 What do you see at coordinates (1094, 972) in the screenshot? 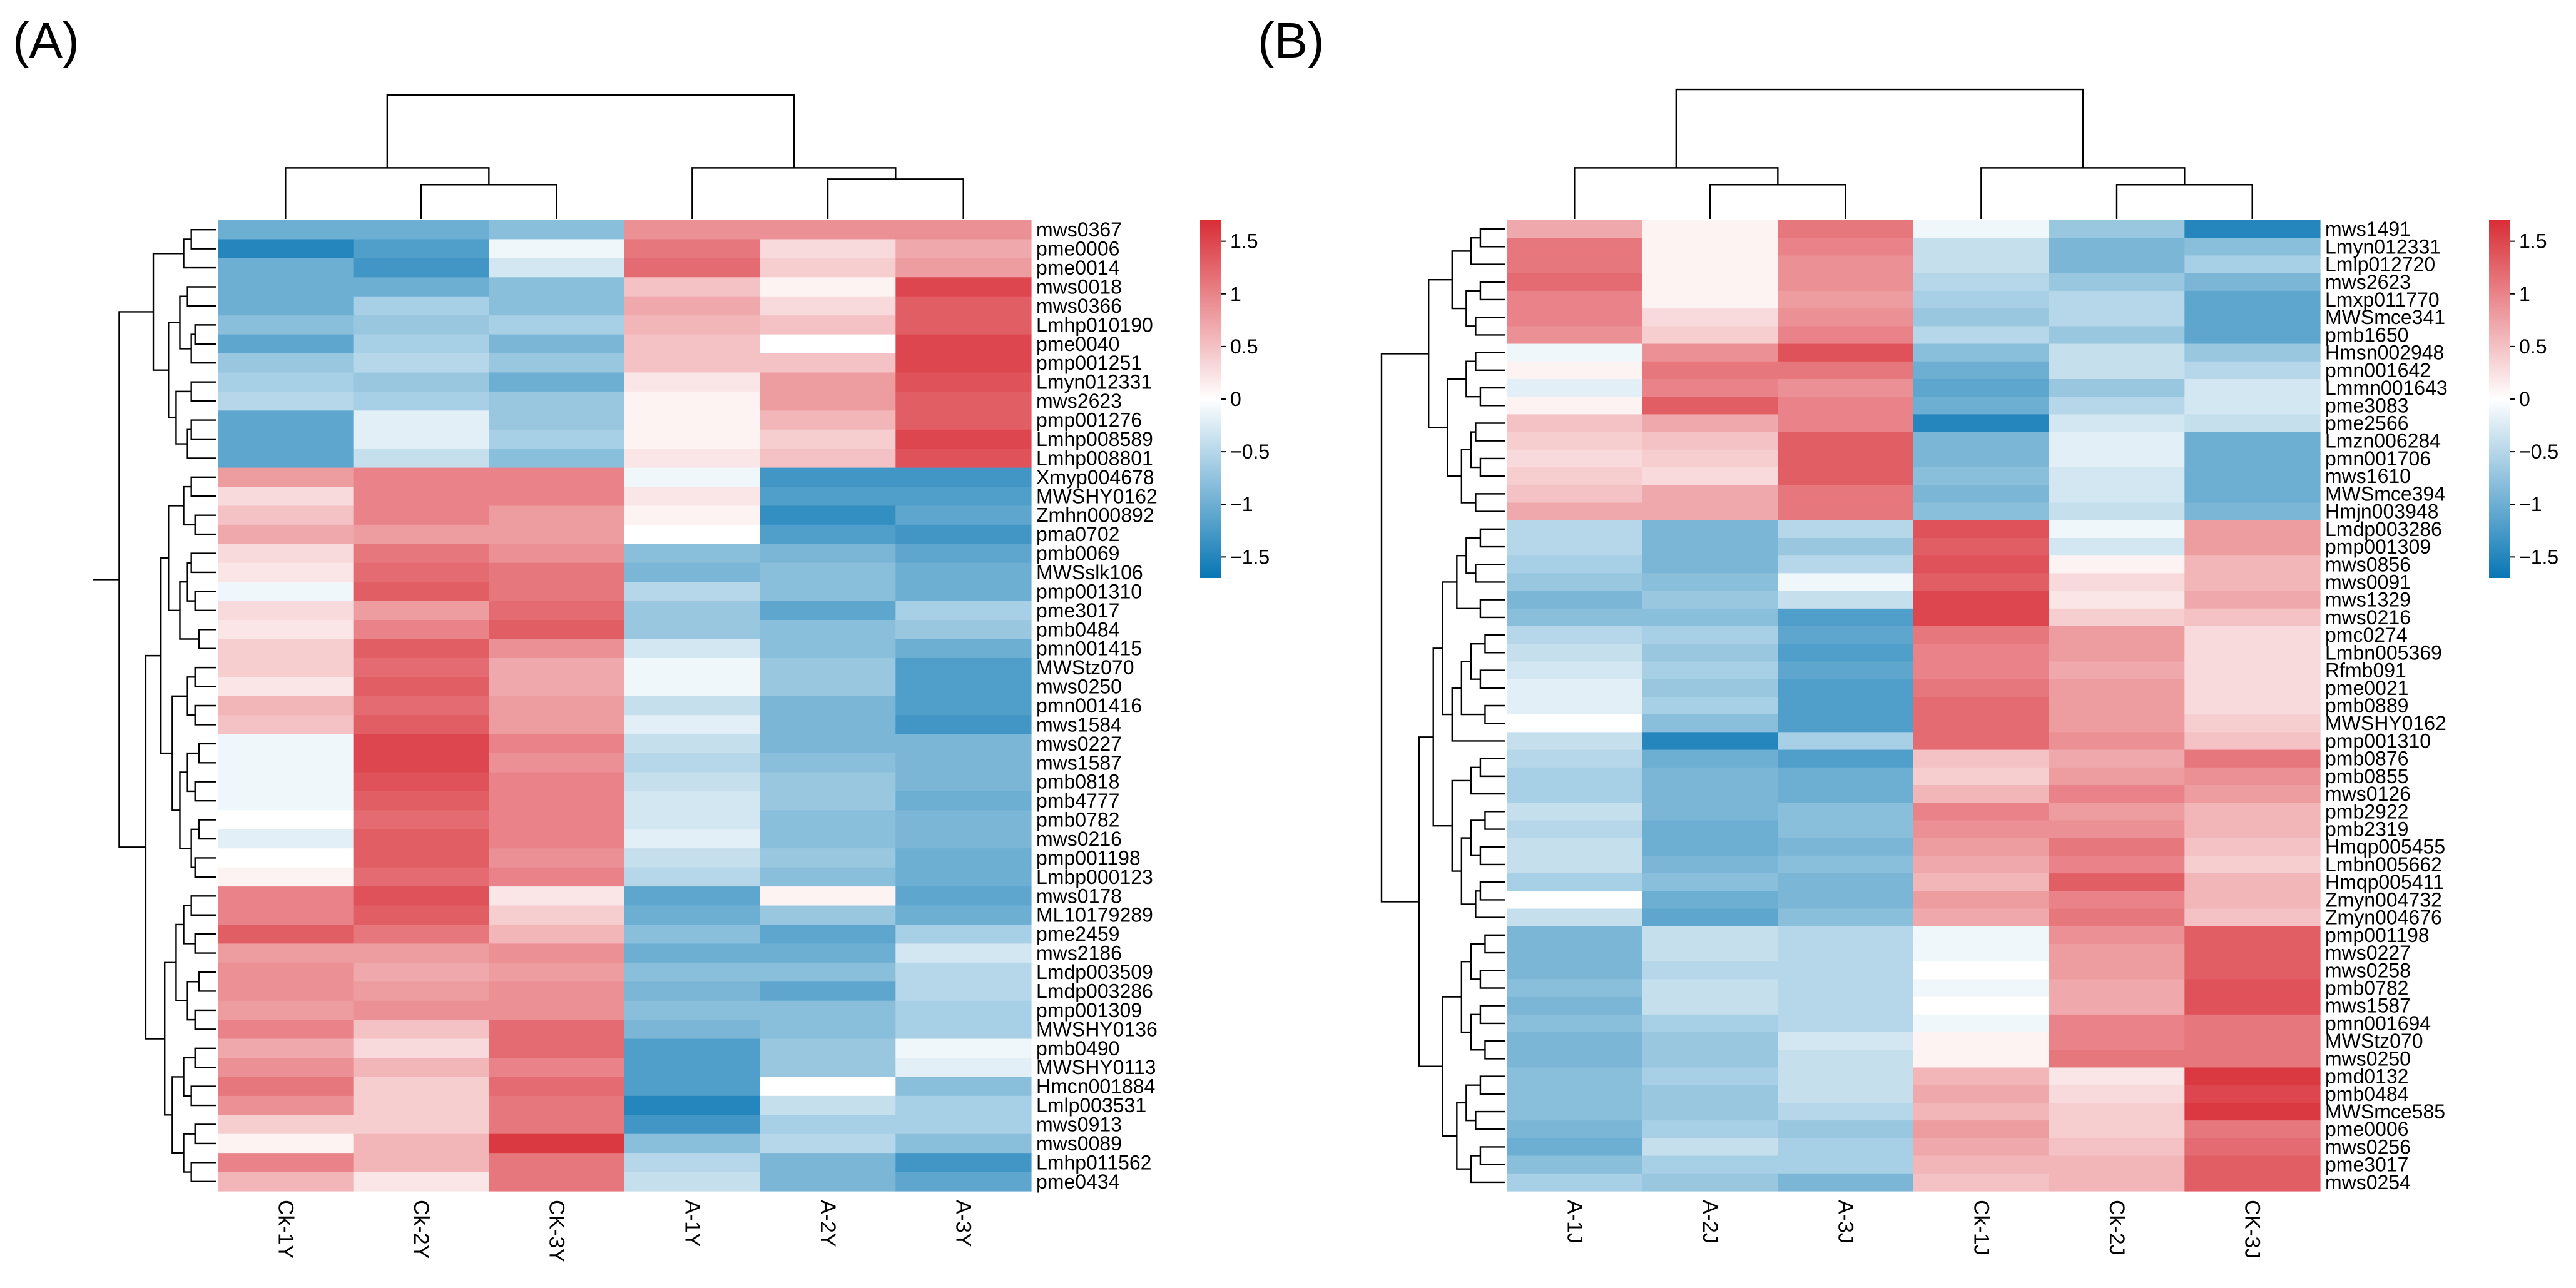
I see `row-label: Lmdp003509` at bounding box center [1094, 972].